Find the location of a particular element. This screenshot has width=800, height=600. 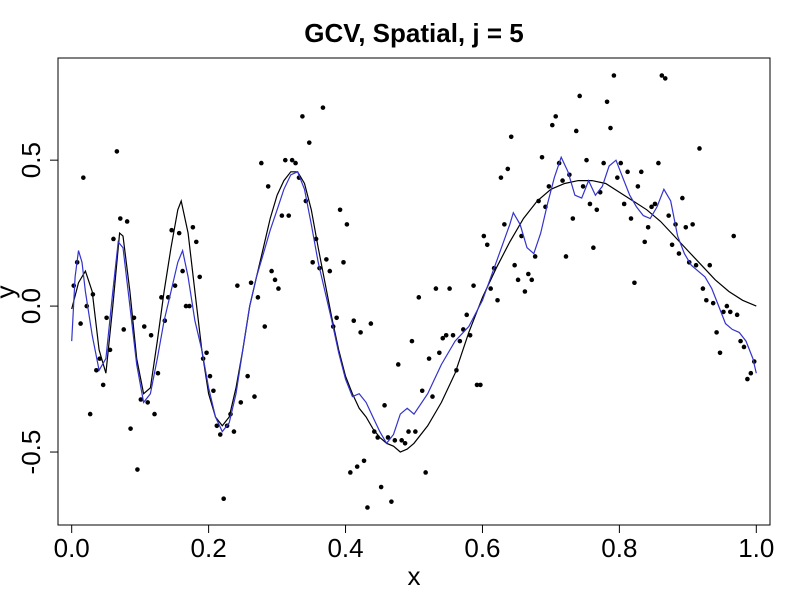

chart-title: GCV, Spatial, j = 5 is located at coordinates (413, 33).